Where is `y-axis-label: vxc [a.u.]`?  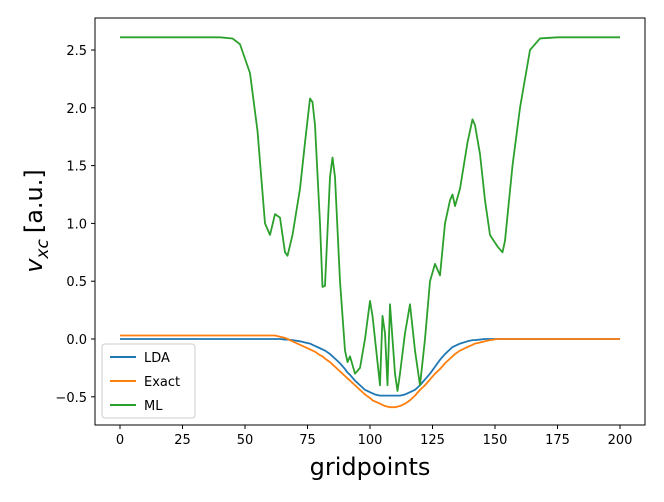
y-axis-label: vxc [a.u.] is located at coordinates (36, 221).